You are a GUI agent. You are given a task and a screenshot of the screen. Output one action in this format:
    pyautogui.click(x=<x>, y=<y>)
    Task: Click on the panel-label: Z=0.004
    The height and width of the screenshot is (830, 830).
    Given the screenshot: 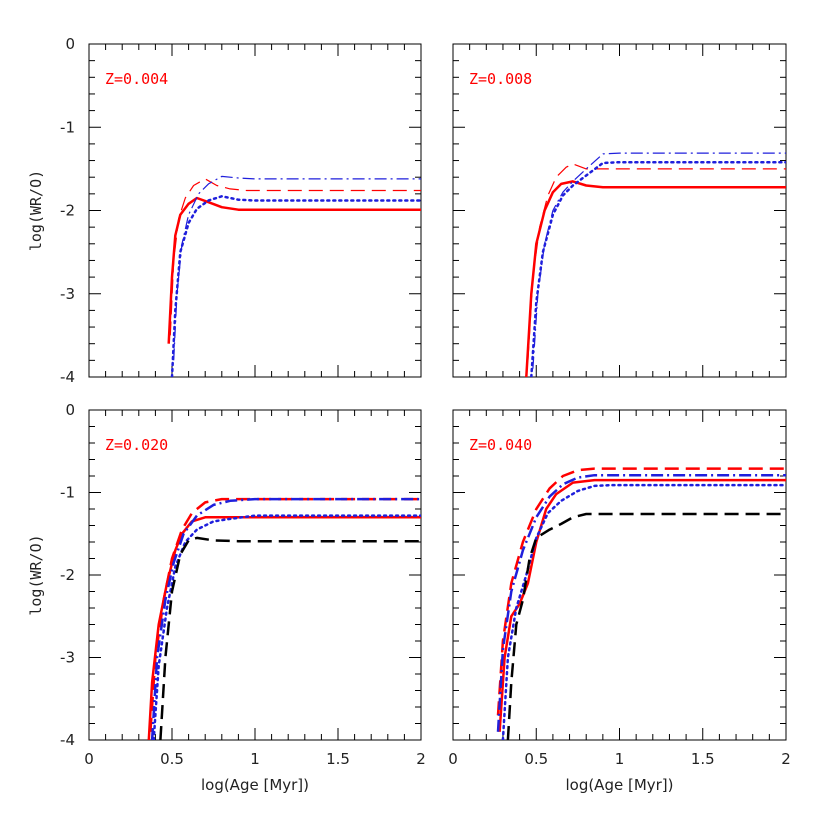 What is the action you would take?
    pyautogui.click(x=136, y=79)
    